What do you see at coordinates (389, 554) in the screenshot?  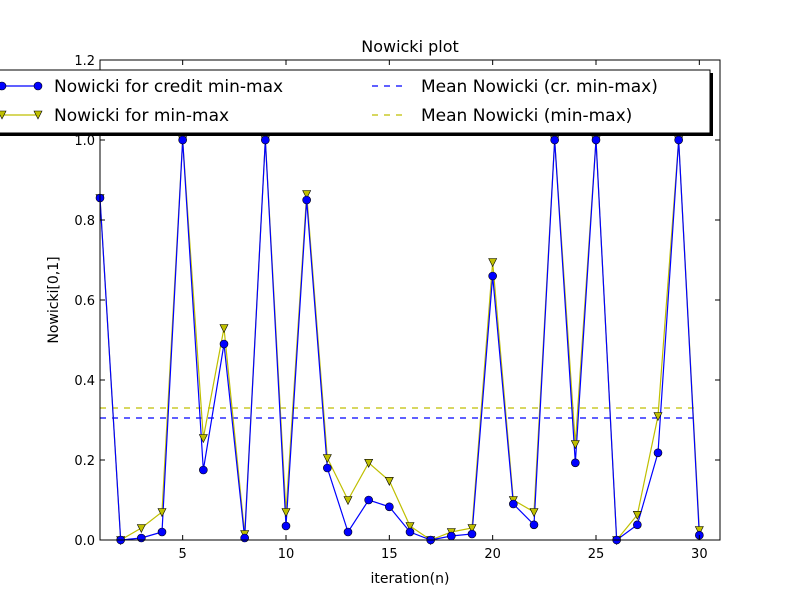 I see `x-tick-label: 15` at bounding box center [389, 554].